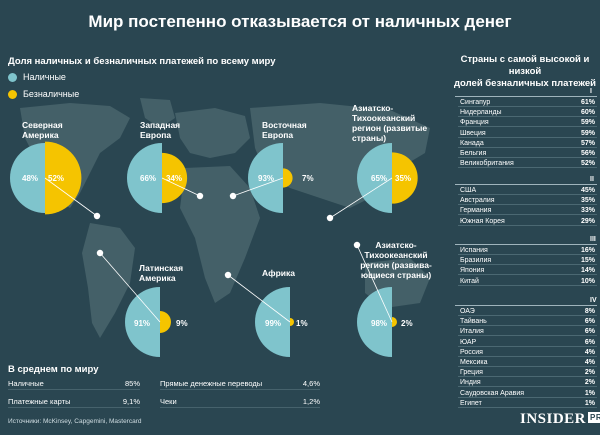 Image resolution: width=600 pixels, height=435 pixels. What do you see at coordinates (148, 178) in the screenshot?
I see `pie-pct-cash-we: 66%` at bounding box center [148, 178].